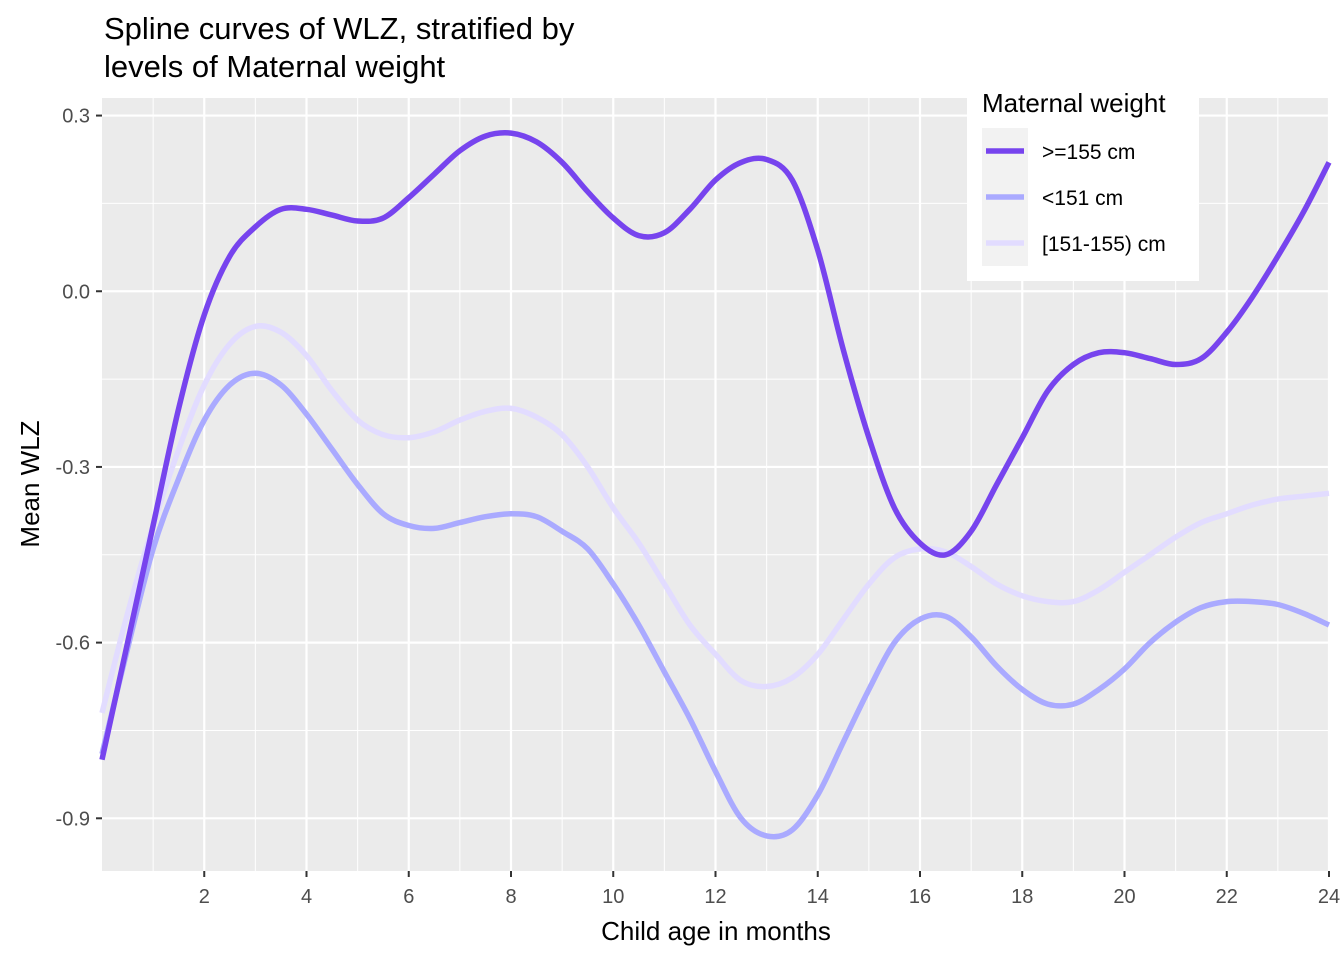 This screenshot has height=960, width=1344. Describe the element at coordinates (1124, 897) in the screenshot. I see `x-tick-label: 20` at that location.